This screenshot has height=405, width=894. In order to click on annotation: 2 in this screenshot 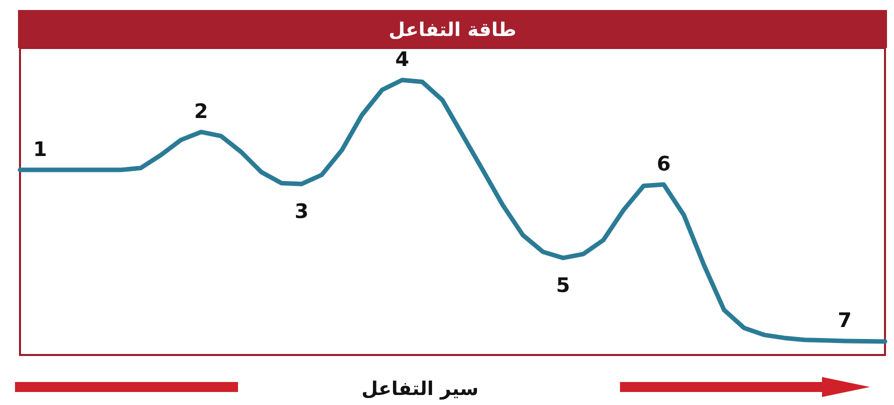, I will do `click(201, 110)`.